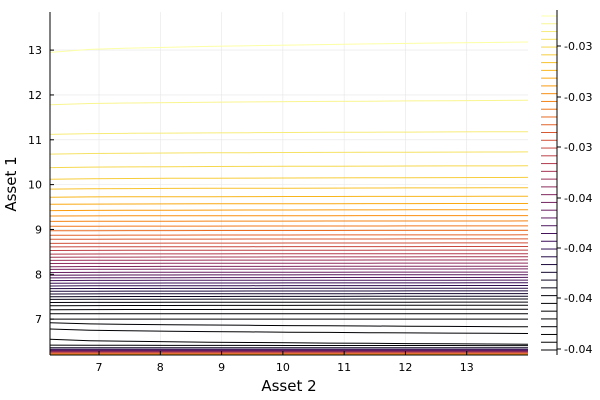  Describe the element at coordinates (160, 367) in the screenshot. I see `x-tick-label: 8` at that location.